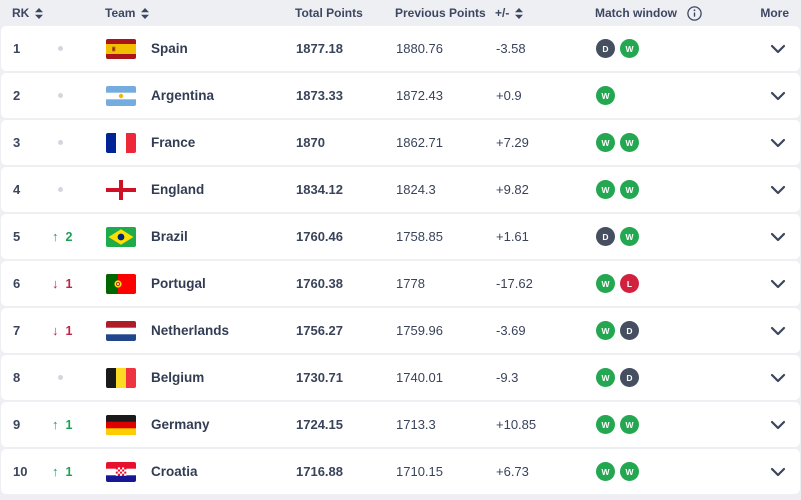  What do you see at coordinates (319, 330) in the screenshot?
I see `total-points-value: 1756.27` at bounding box center [319, 330].